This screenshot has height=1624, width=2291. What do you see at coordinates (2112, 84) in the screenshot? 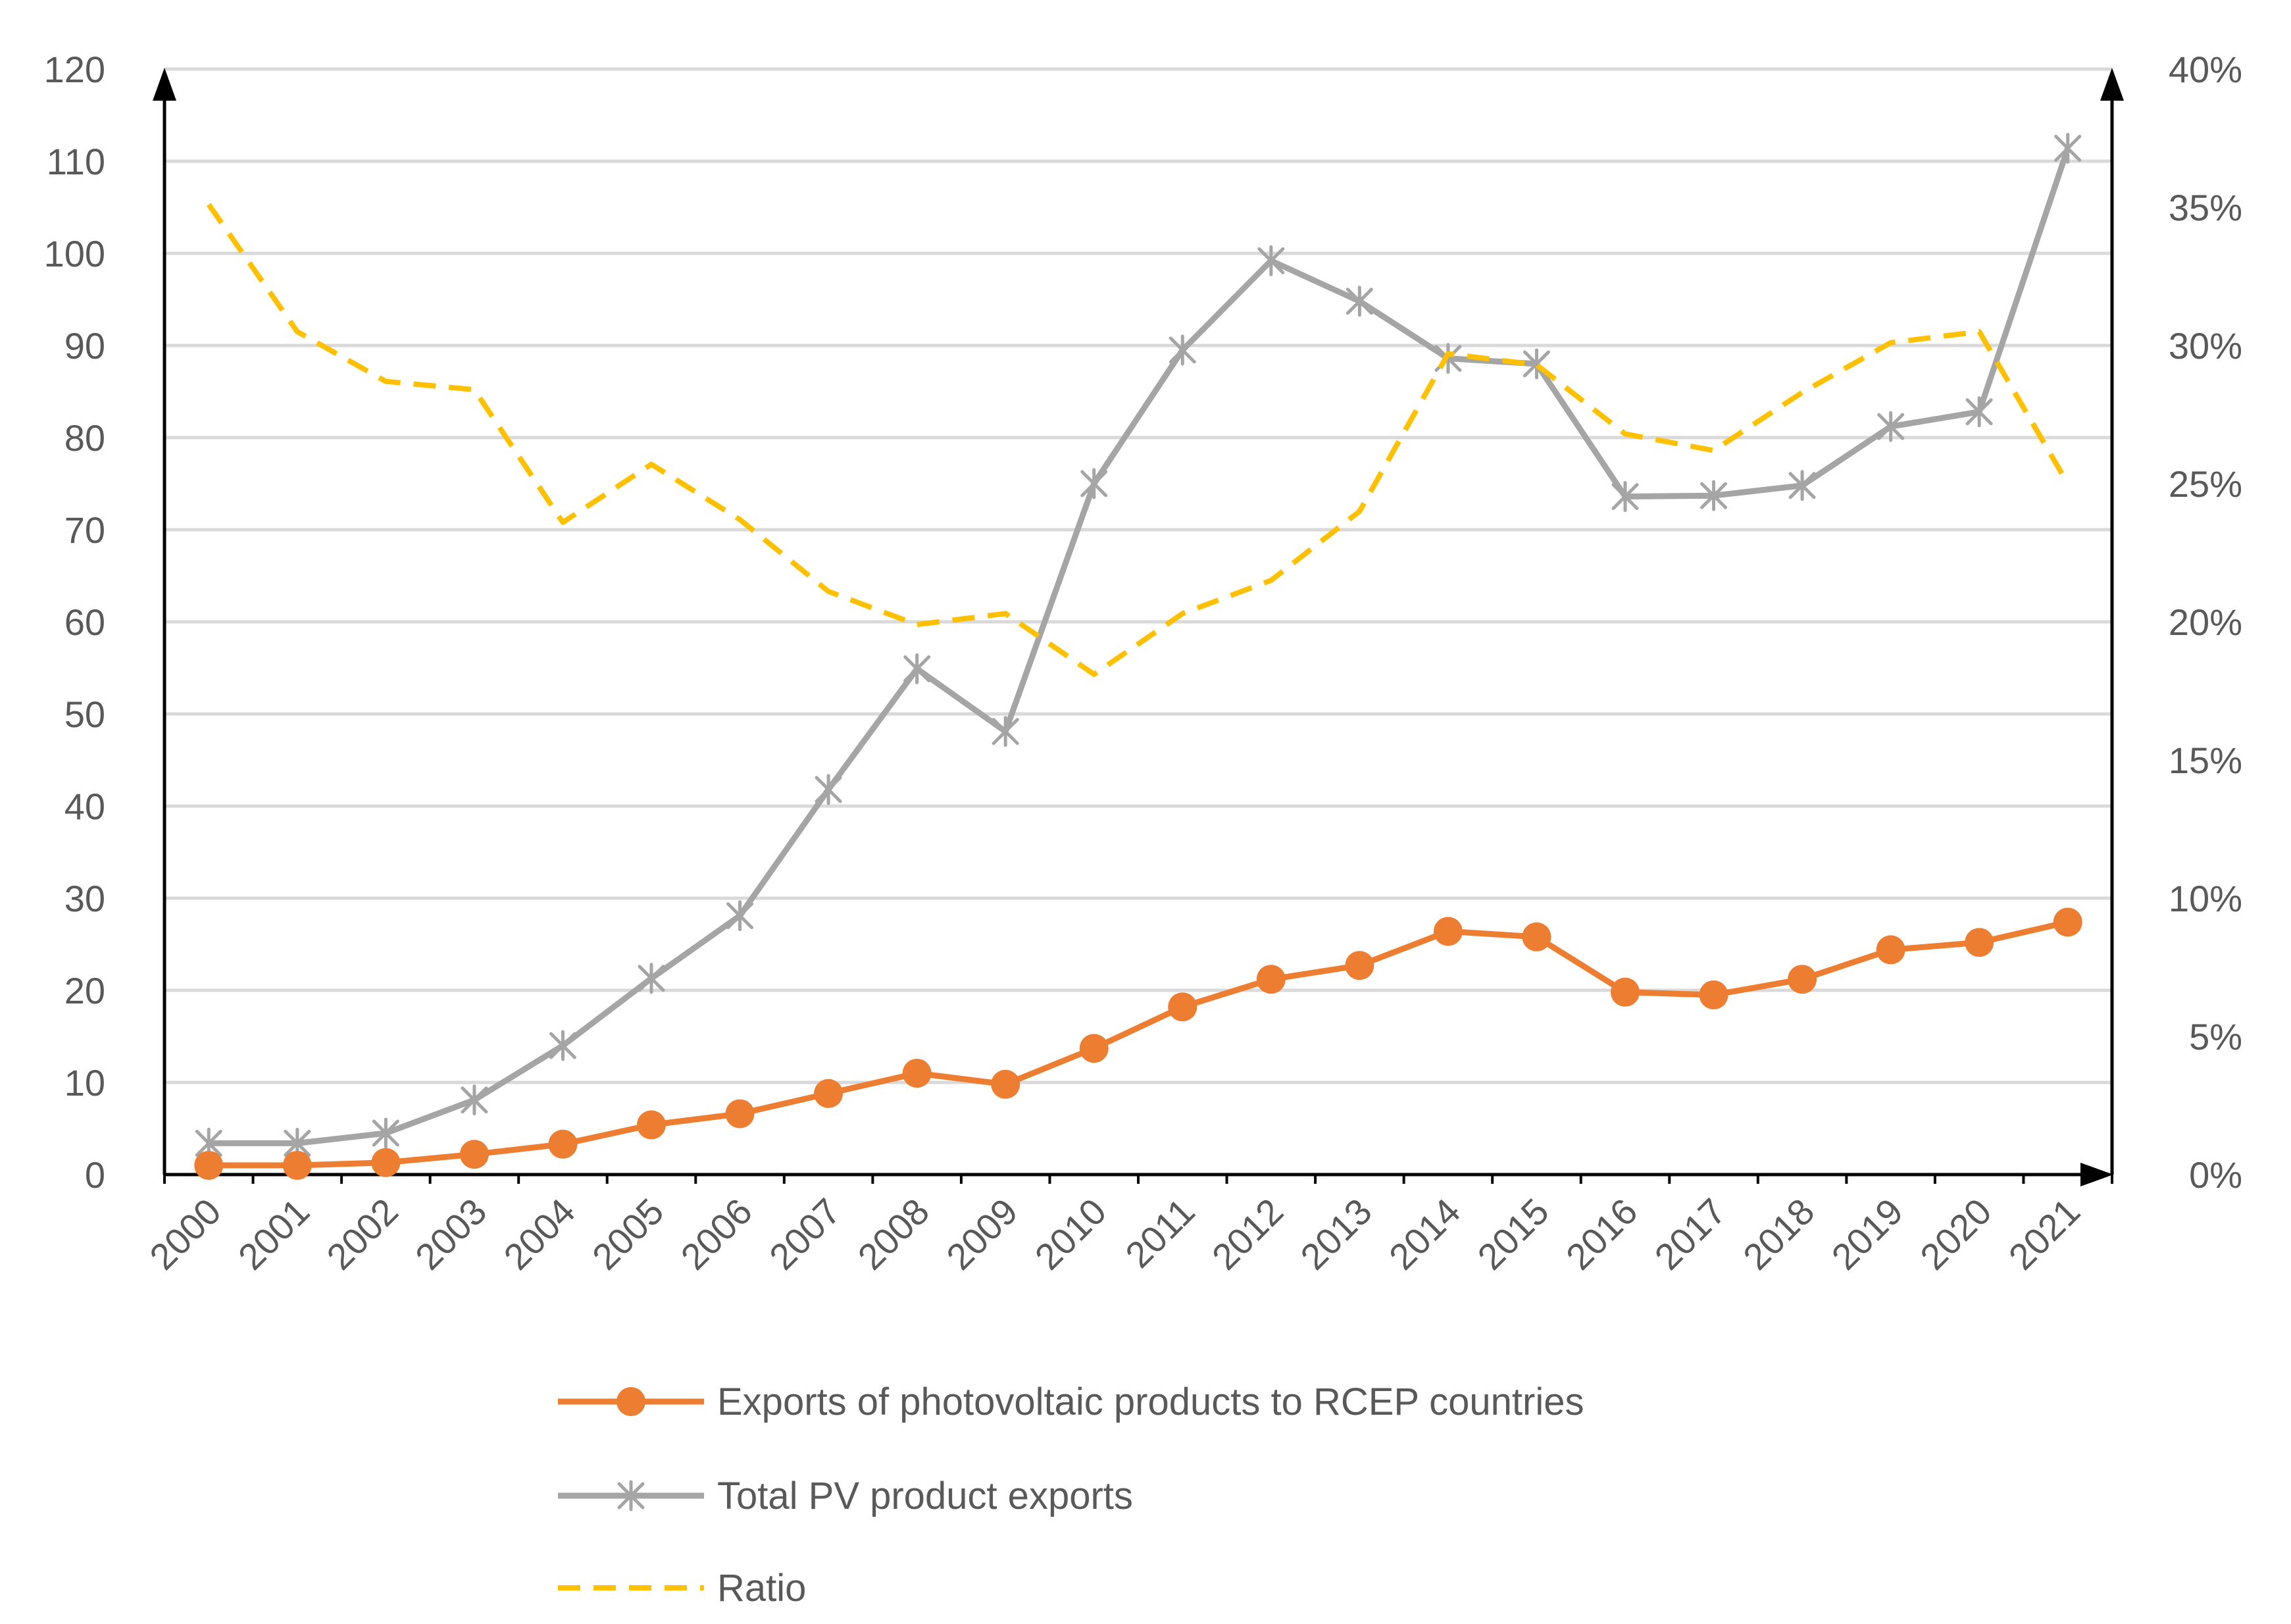
I see `right-axis-arrow` at bounding box center [2112, 84].